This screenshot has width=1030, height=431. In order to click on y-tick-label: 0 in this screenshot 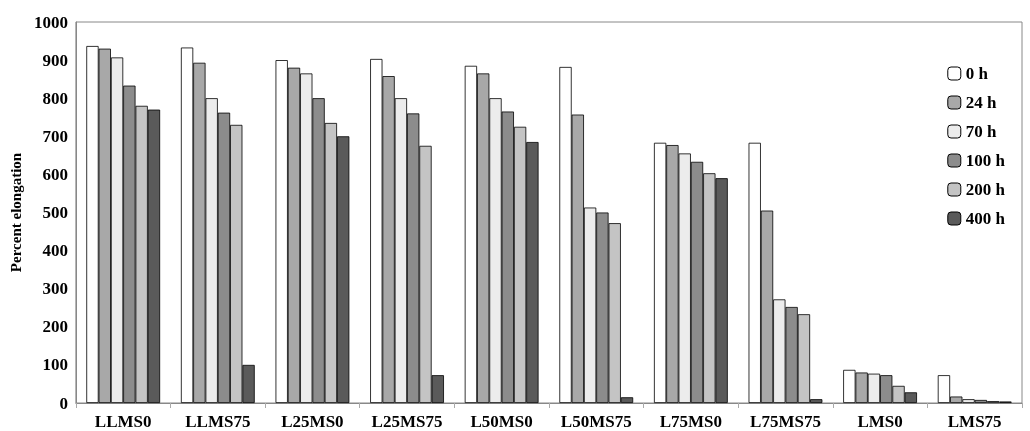, I will do `click(63, 403)`.